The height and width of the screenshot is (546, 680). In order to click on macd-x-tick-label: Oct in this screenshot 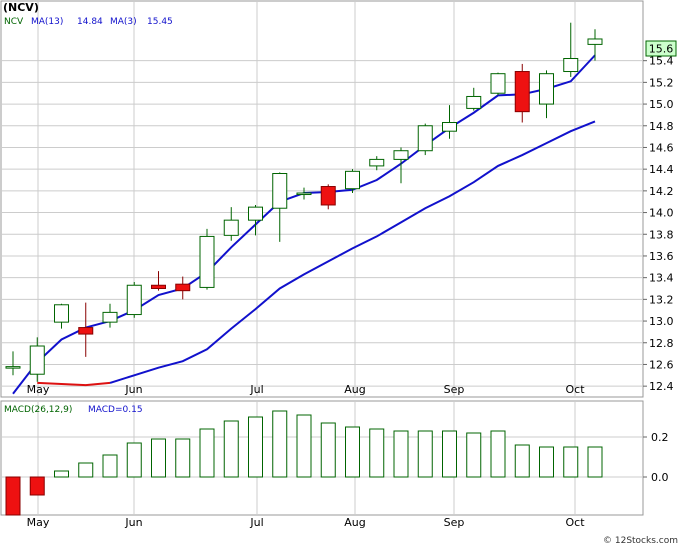, I will do `click(575, 522)`.